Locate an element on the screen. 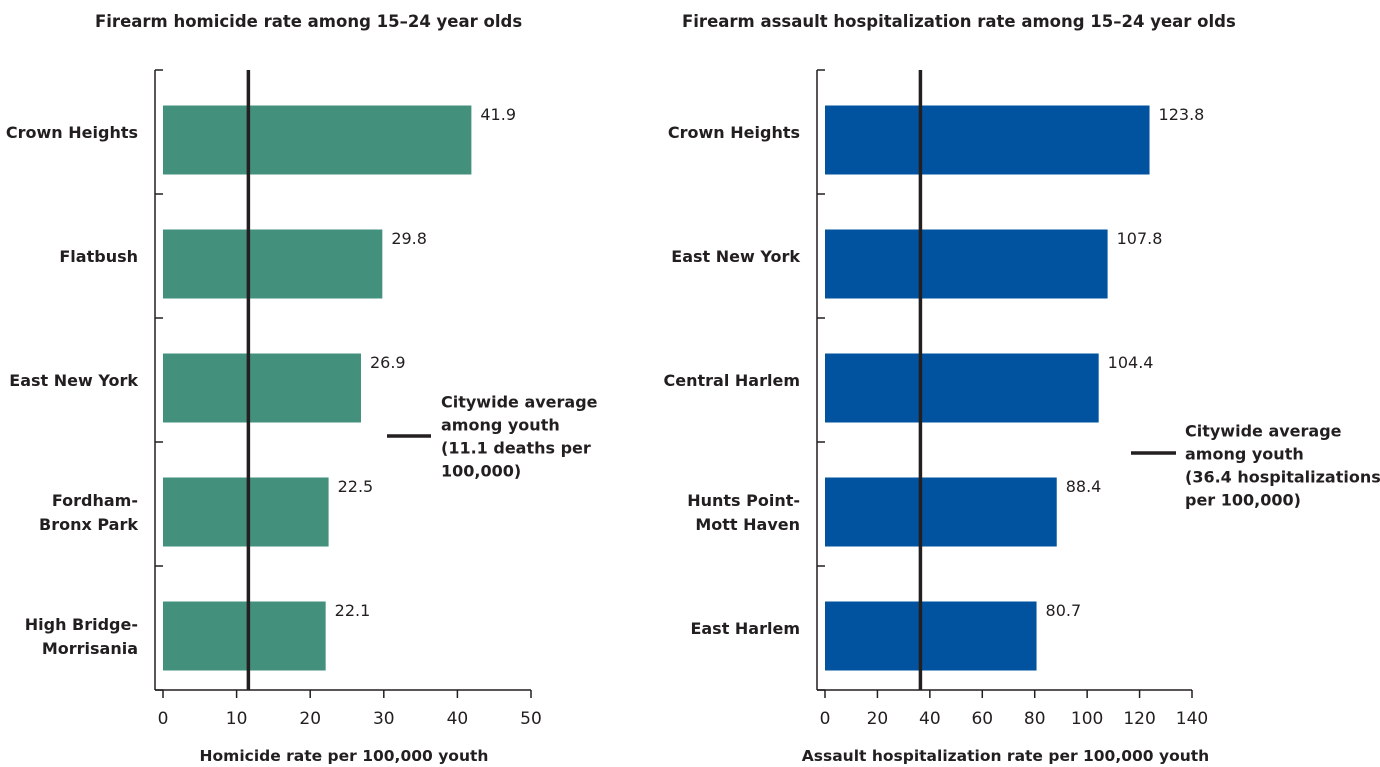  x-tick-label: 50 is located at coordinates (531, 719).